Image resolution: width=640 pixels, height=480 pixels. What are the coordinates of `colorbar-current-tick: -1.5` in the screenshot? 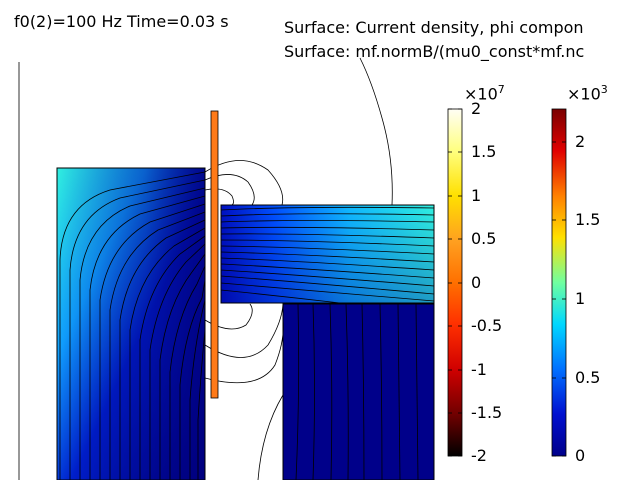 It's located at (487, 412).